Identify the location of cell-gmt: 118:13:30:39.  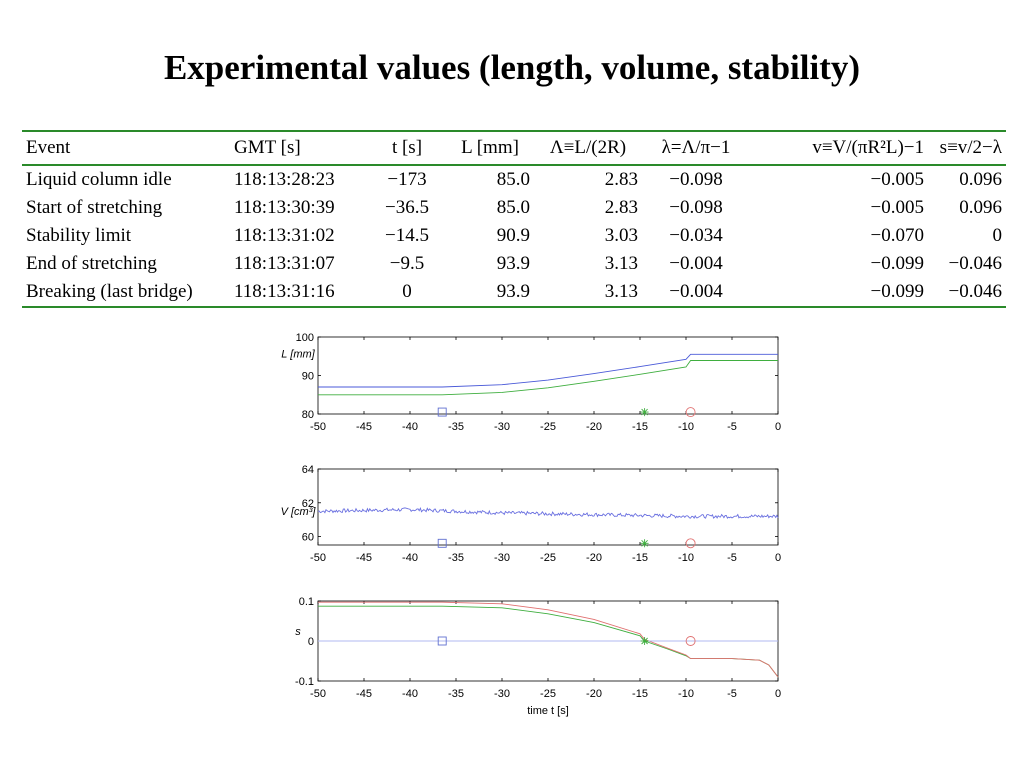
(284, 207).